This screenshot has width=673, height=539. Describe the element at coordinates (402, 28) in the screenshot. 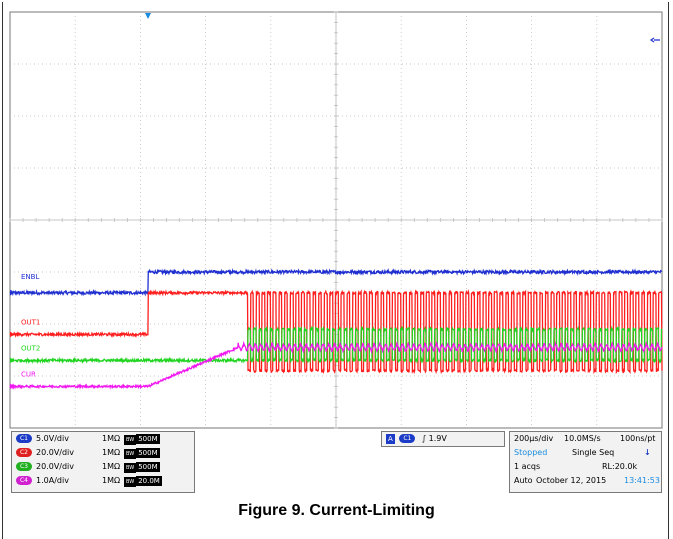

I see `markers` at that location.